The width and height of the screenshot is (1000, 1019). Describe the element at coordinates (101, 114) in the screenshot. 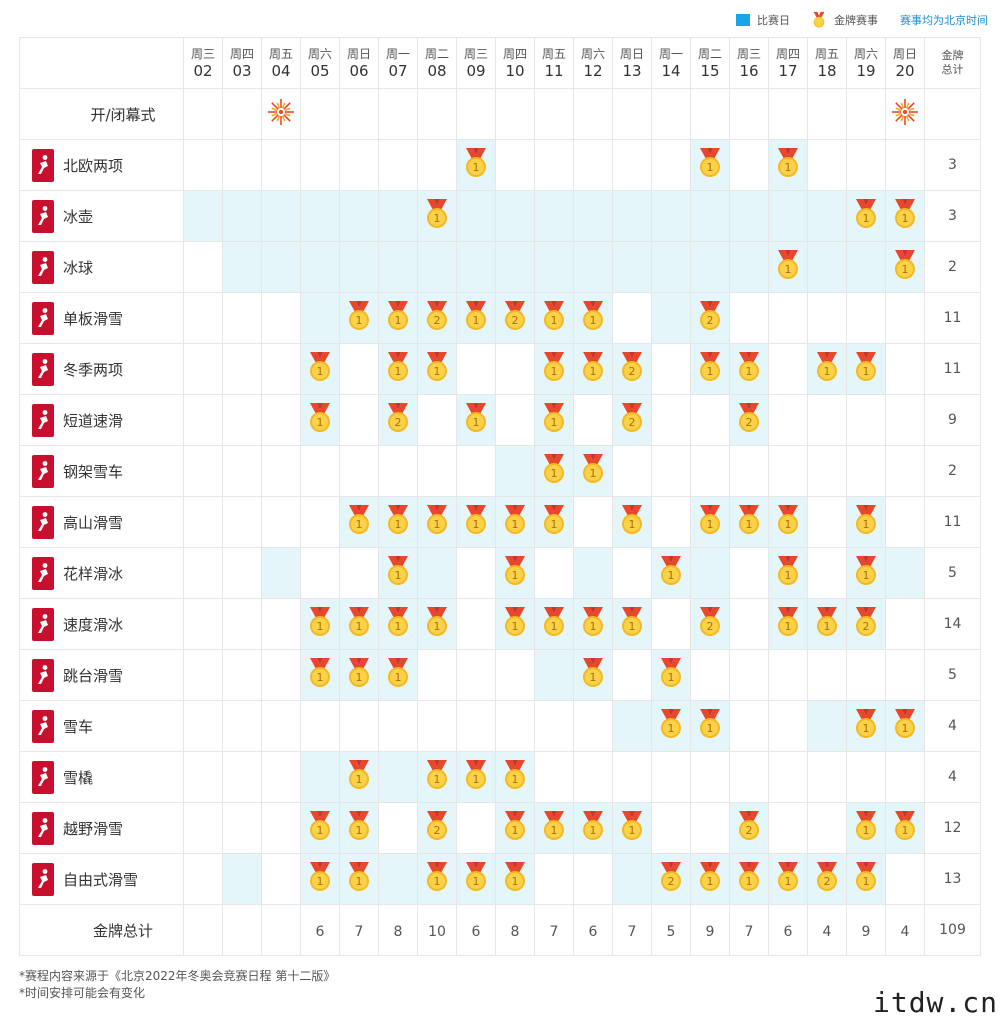

I see `ceremony-label-cell: 开/闭幕式` at that location.